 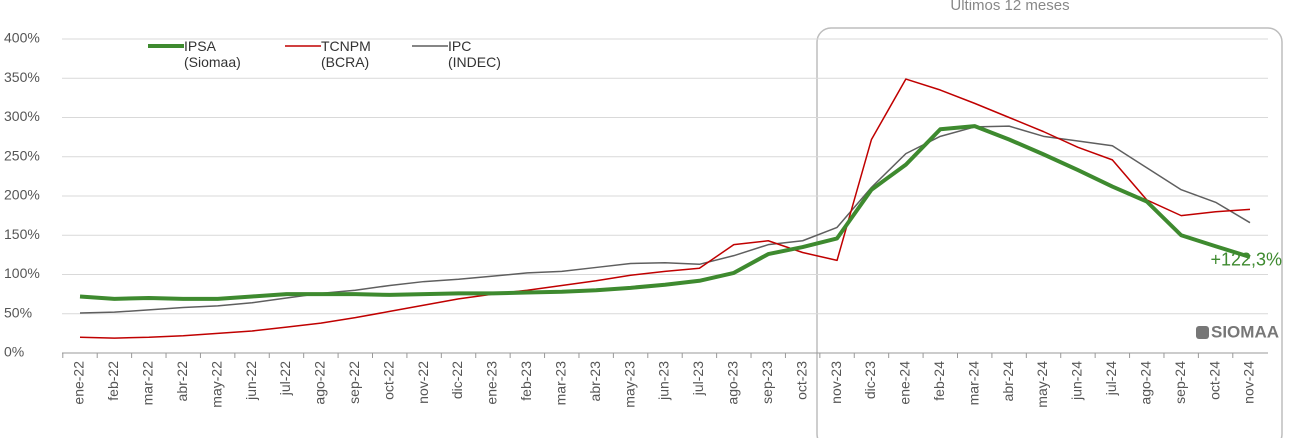 What do you see at coordinates (629, 384) in the screenshot?
I see `x-tick-label: may-23` at bounding box center [629, 384].